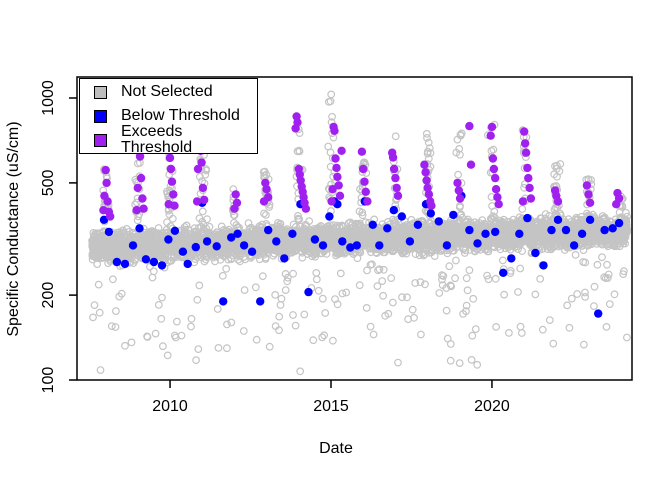 The image size is (672, 480). I want to click on y-axis-title: Specific Conductance (uS/cm), so click(13, 229).